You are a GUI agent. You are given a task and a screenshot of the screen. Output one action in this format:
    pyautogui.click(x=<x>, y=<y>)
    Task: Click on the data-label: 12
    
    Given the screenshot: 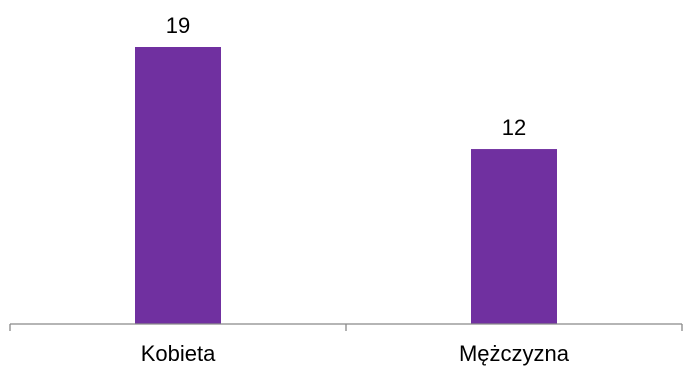 What is the action you would take?
    pyautogui.click(x=514, y=127)
    